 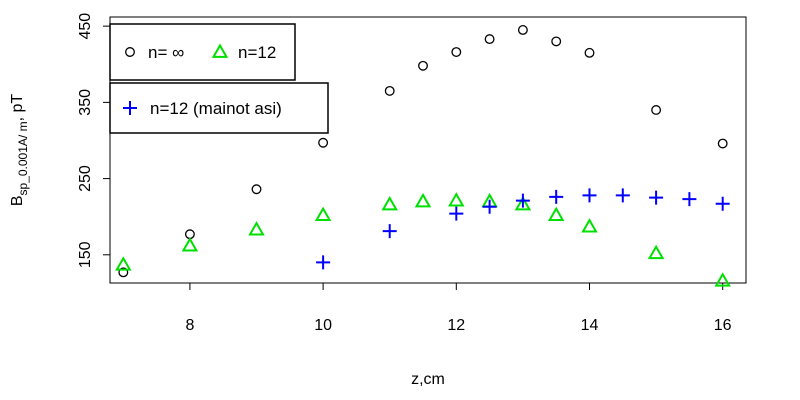 I want to click on y-tick-label: 350, so click(x=85, y=102).